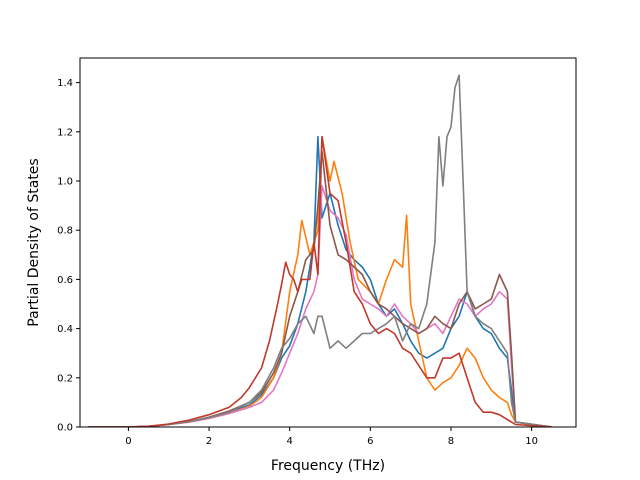 The image size is (640, 480). What do you see at coordinates (65, 378) in the screenshot?
I see `y-tick-label: 0.2` at bounding box center [65, 378].